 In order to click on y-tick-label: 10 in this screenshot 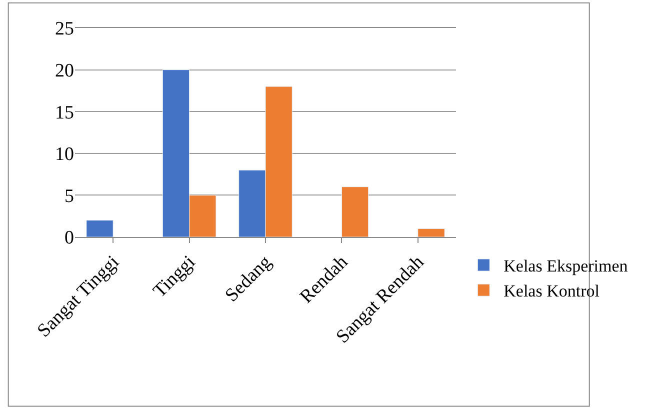, I will do `click(64, 155)`.